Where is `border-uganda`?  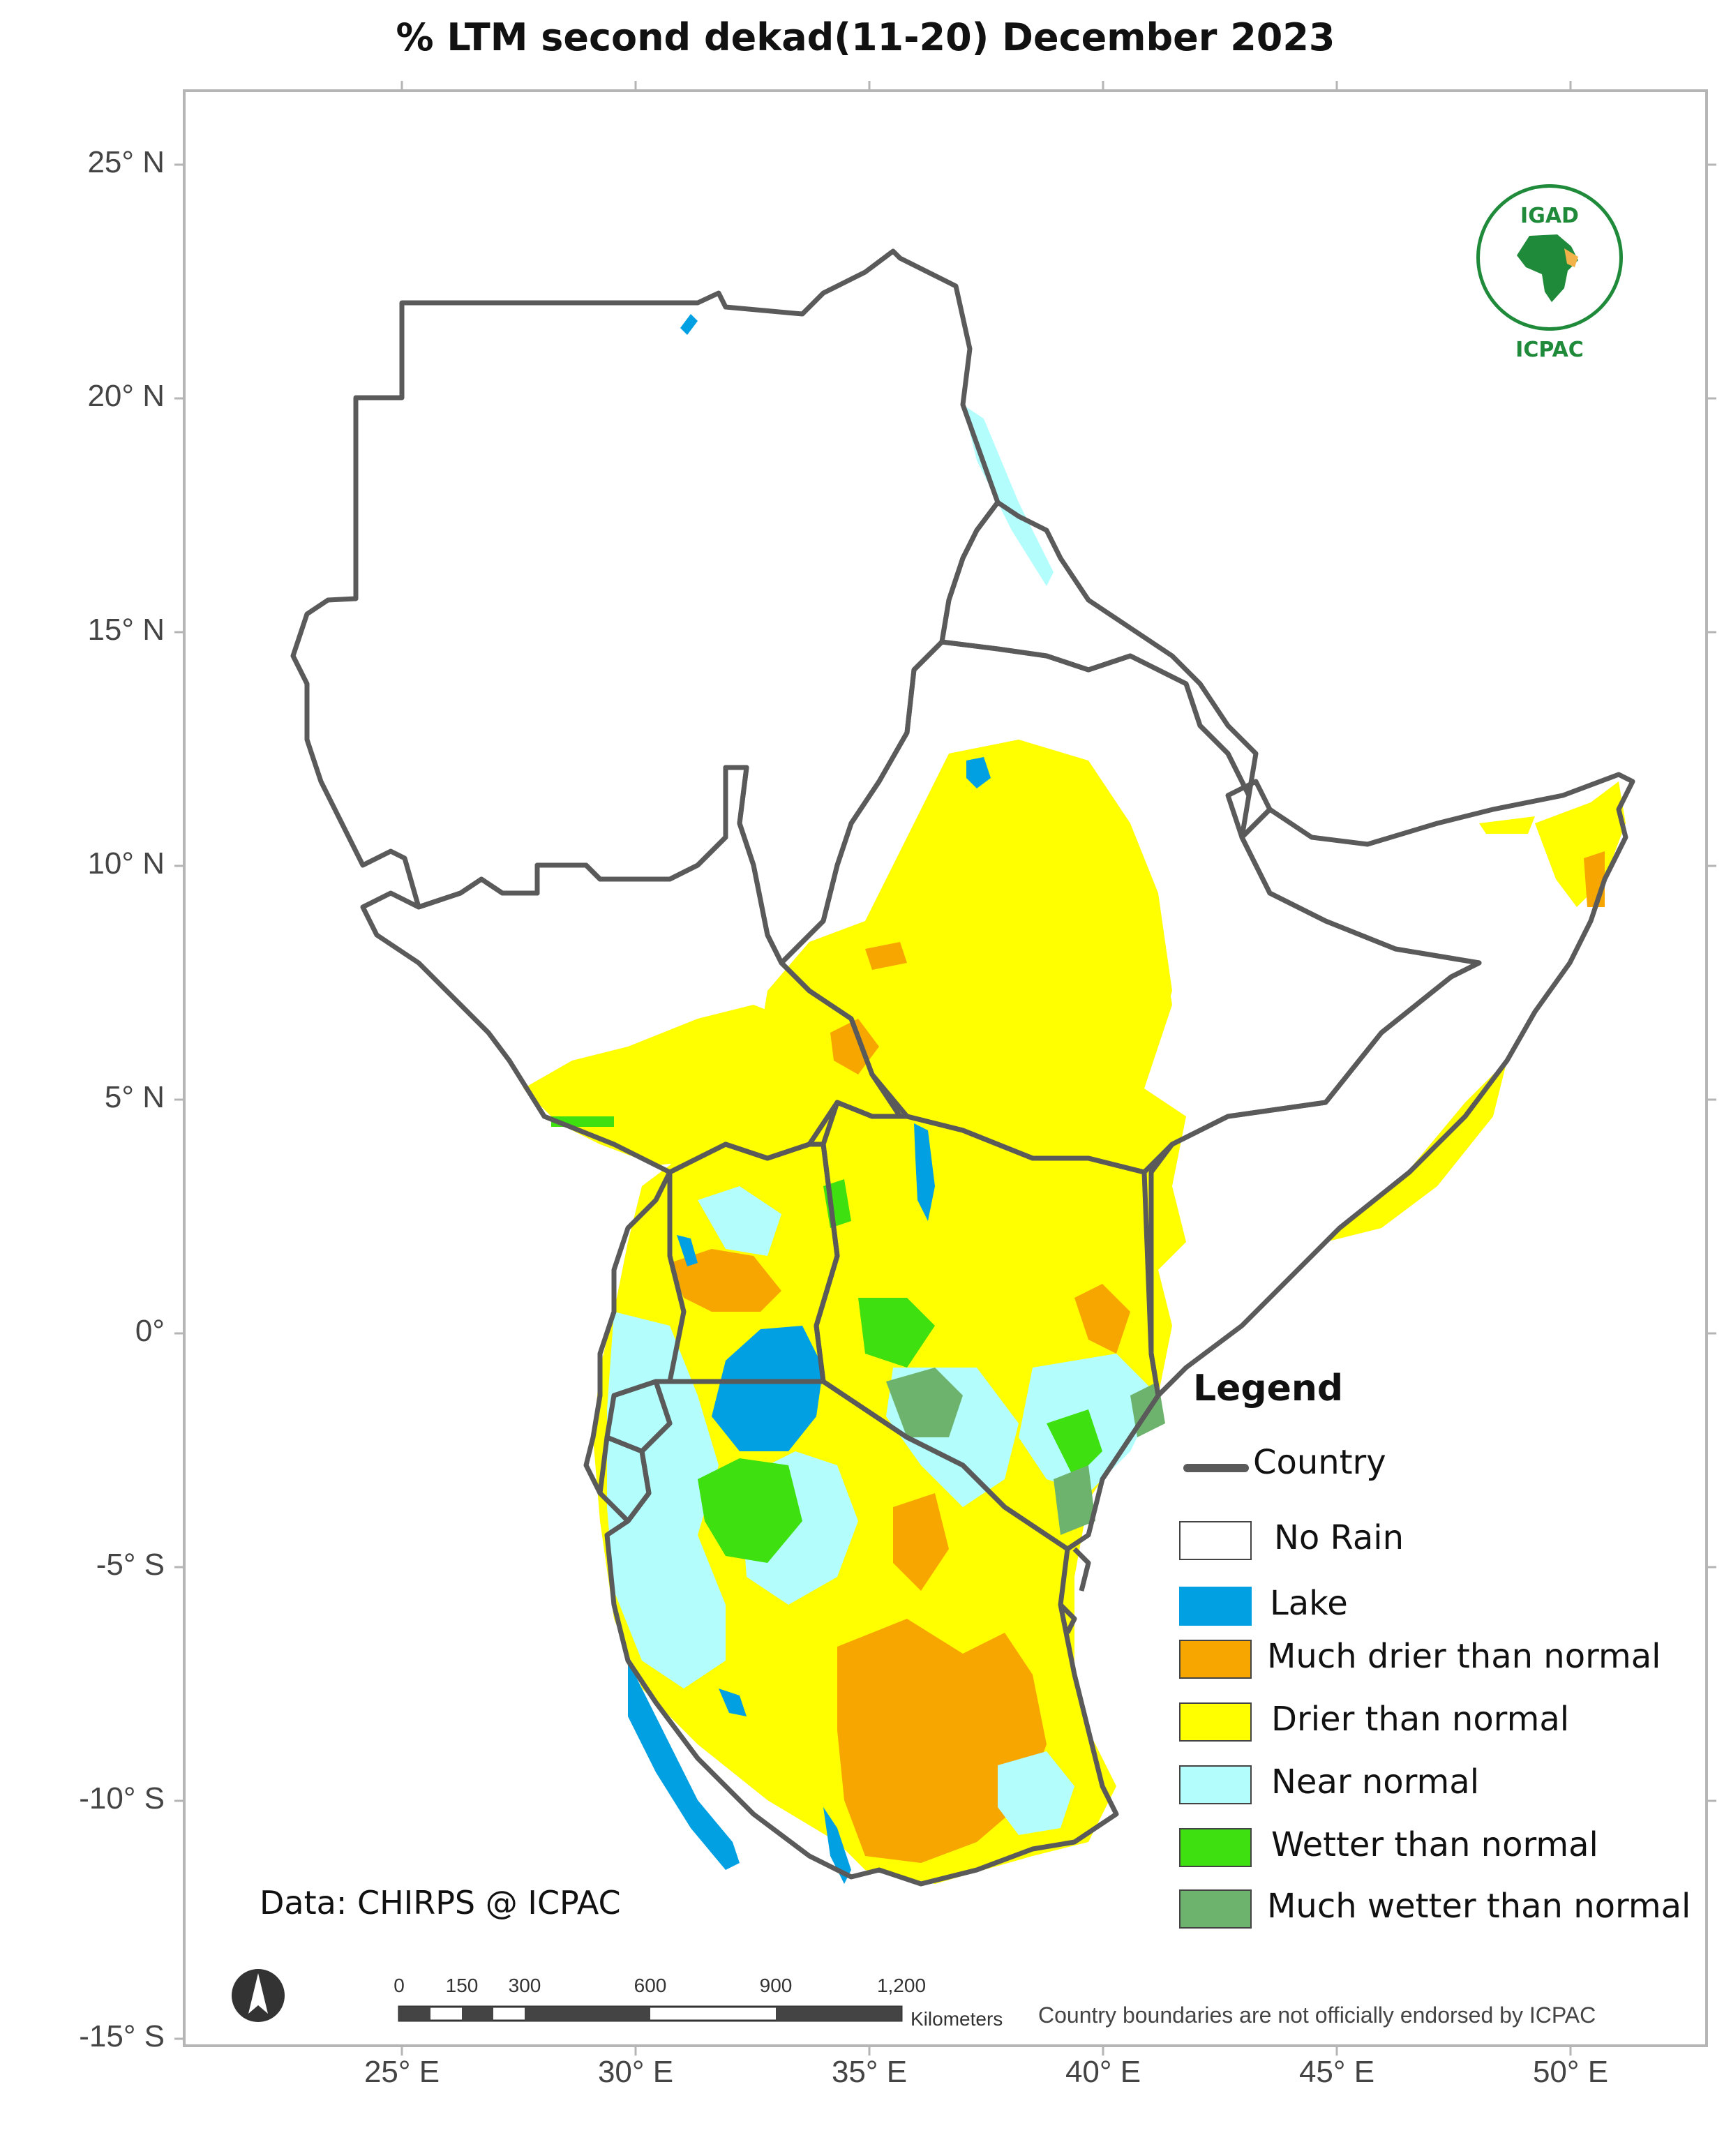
border-uganda is located at coordinates (753, 1262).